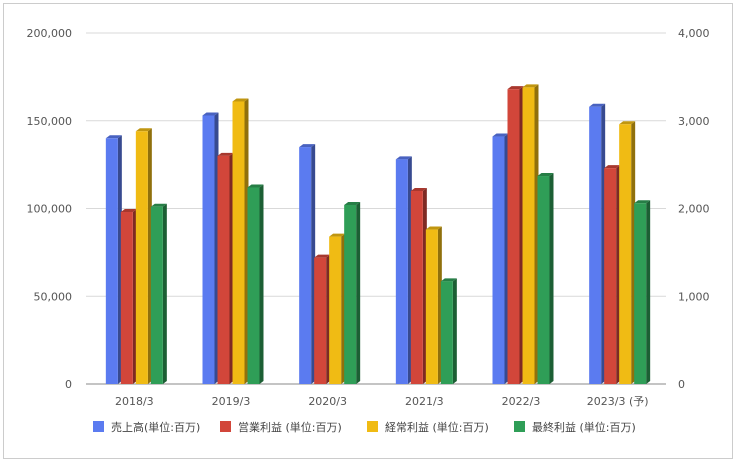 Image resolution: width=738 pixels, height=464 pixels. Describe the element at coordinates (382, 401) in the screenshot. I see `x-axis: 2018/3 2019/3 2020/3 2021/3 2022/3 2023/3 (予)` at that location.